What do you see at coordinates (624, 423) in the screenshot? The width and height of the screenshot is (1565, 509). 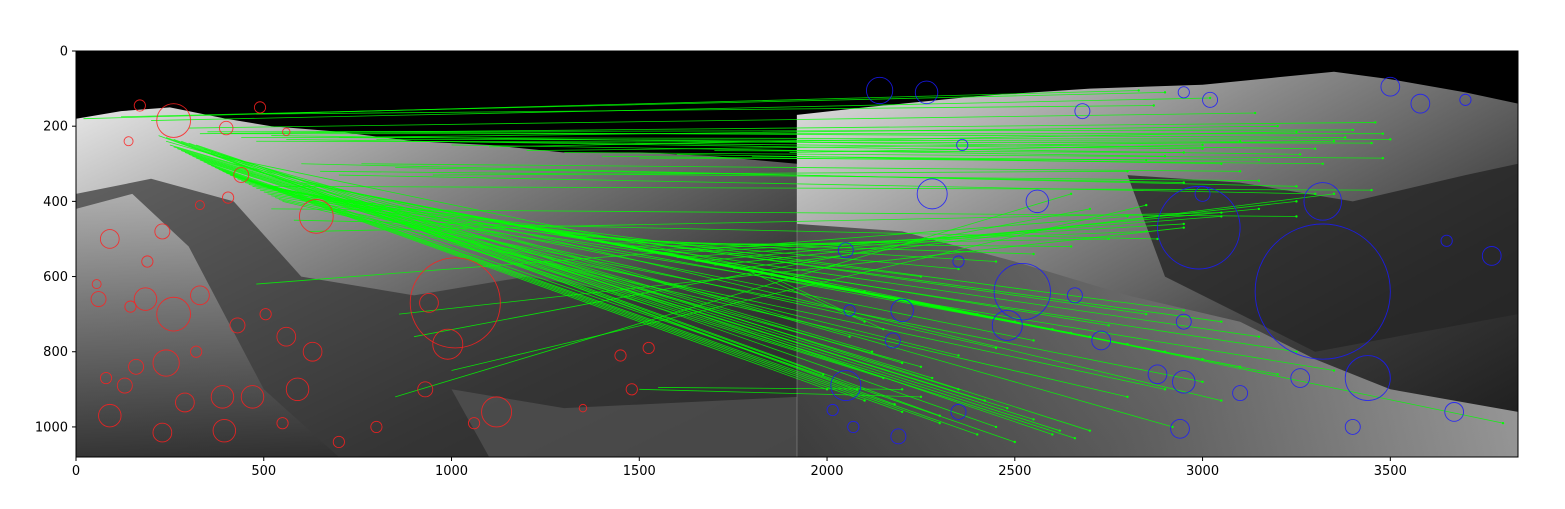 I see `left-lower-ridge` at bounding box center [624, 423].